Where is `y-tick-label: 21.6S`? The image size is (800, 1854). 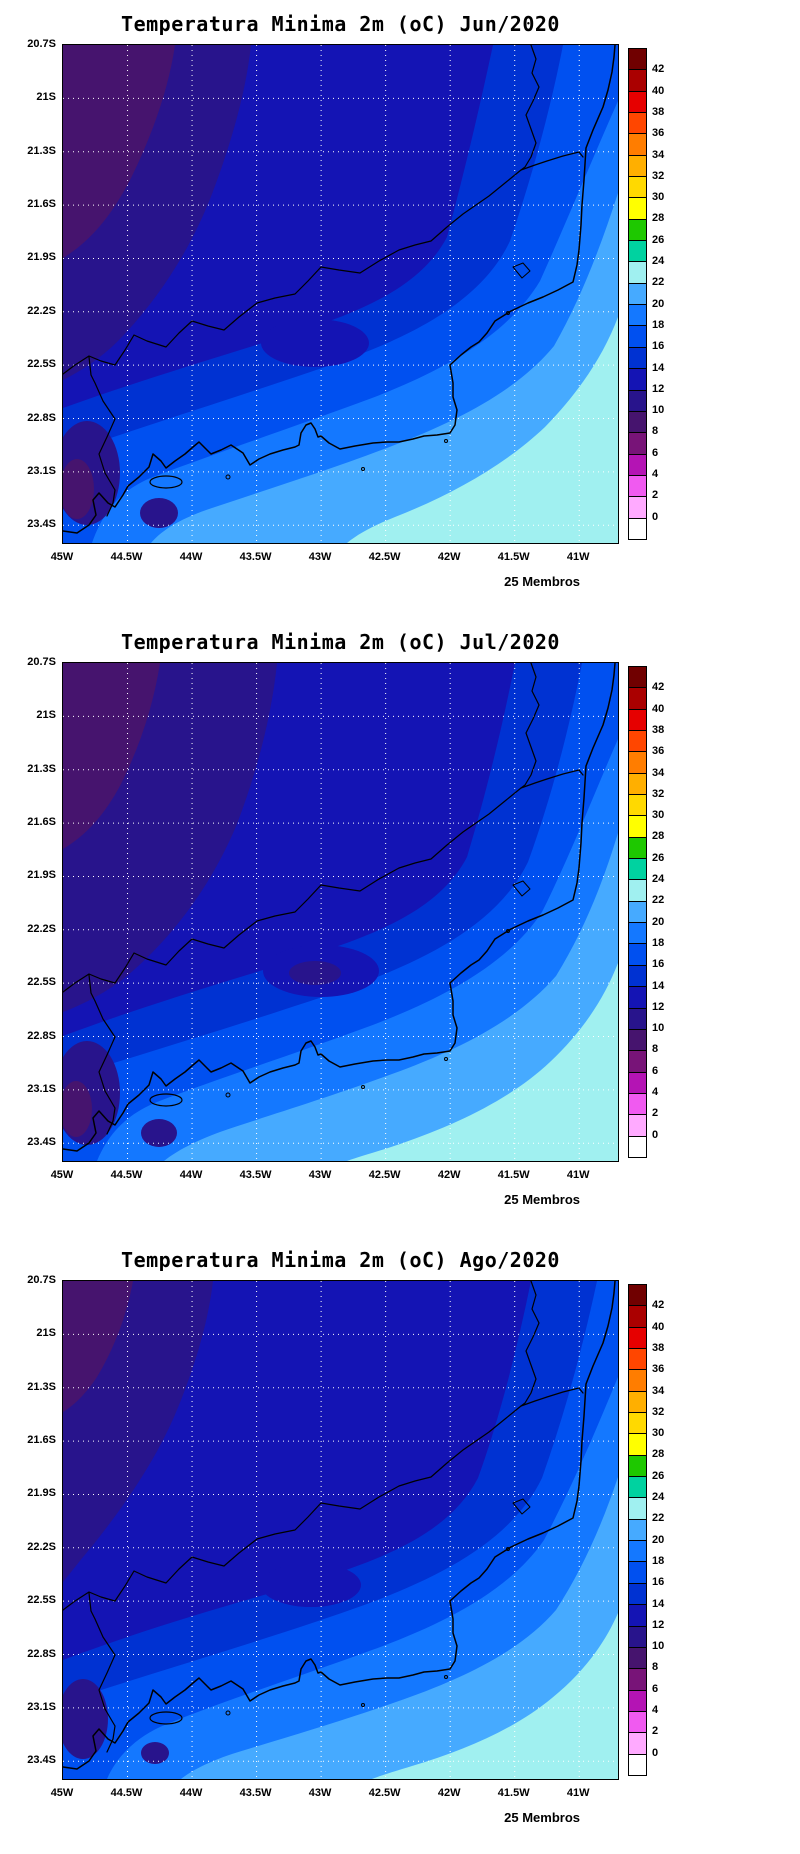 y-tick-label: 21.6S is located at coordinates (41, 822).